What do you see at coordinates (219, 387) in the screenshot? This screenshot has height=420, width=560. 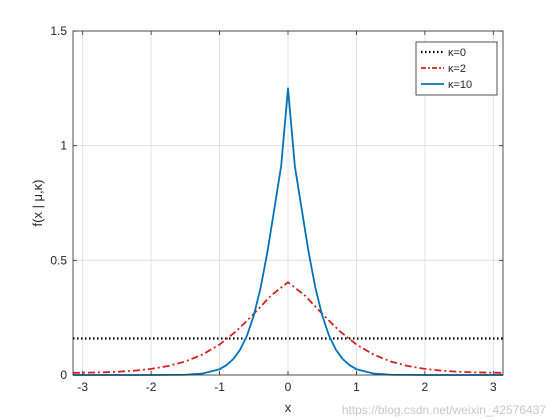 I see `x-tick-label: -1` at bounding box center [219, 387].